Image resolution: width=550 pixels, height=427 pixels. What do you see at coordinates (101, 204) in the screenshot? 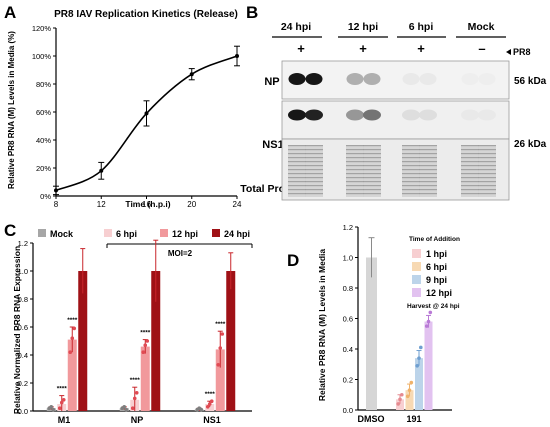
I see `x-tick-label-a: 12` at bounding box center [101, 204].